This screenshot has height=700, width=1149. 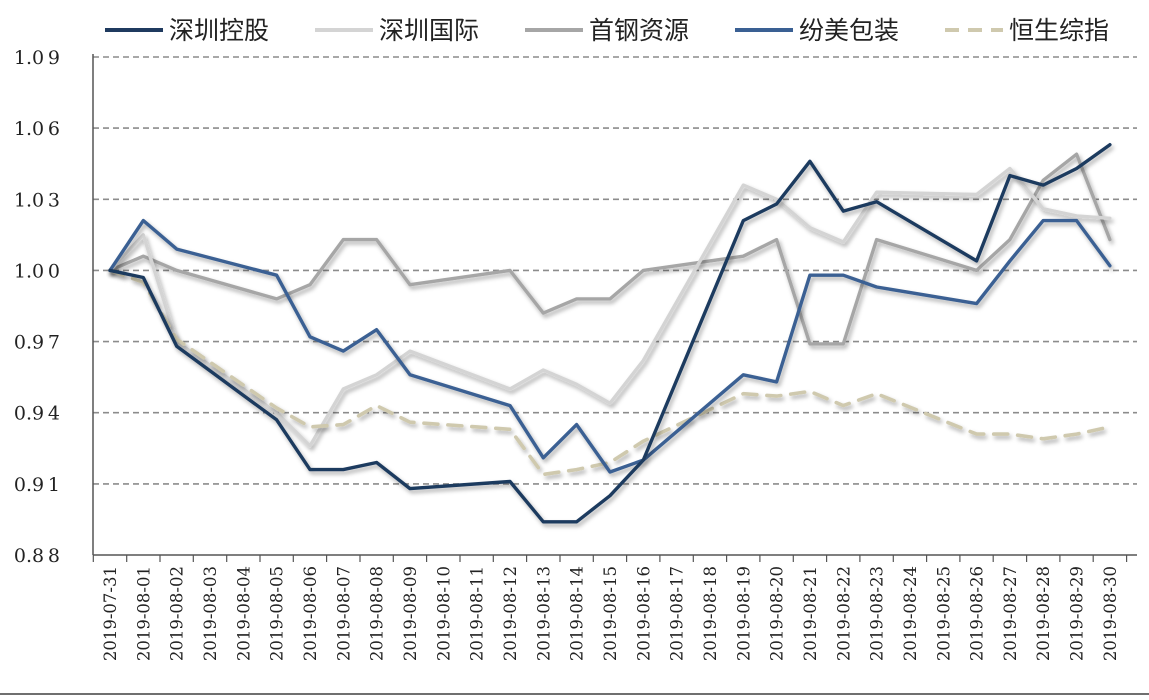 I want to click on x-tick-label: 2019-08-18, so click(x=710, y=613).